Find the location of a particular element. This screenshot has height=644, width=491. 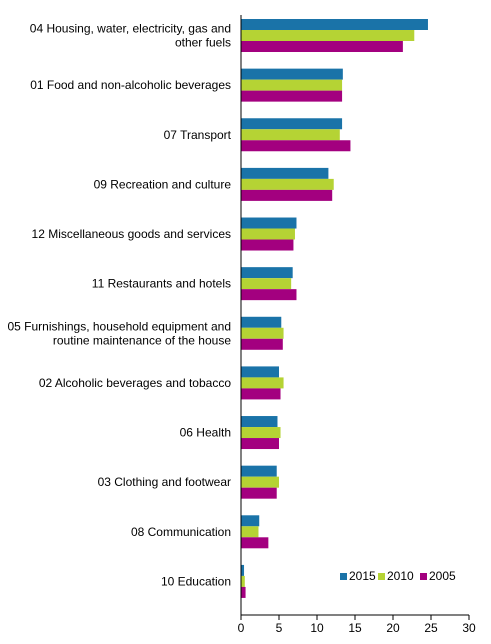

category-label: 03 Clothing and footwear is located at coordinates (164, 482).